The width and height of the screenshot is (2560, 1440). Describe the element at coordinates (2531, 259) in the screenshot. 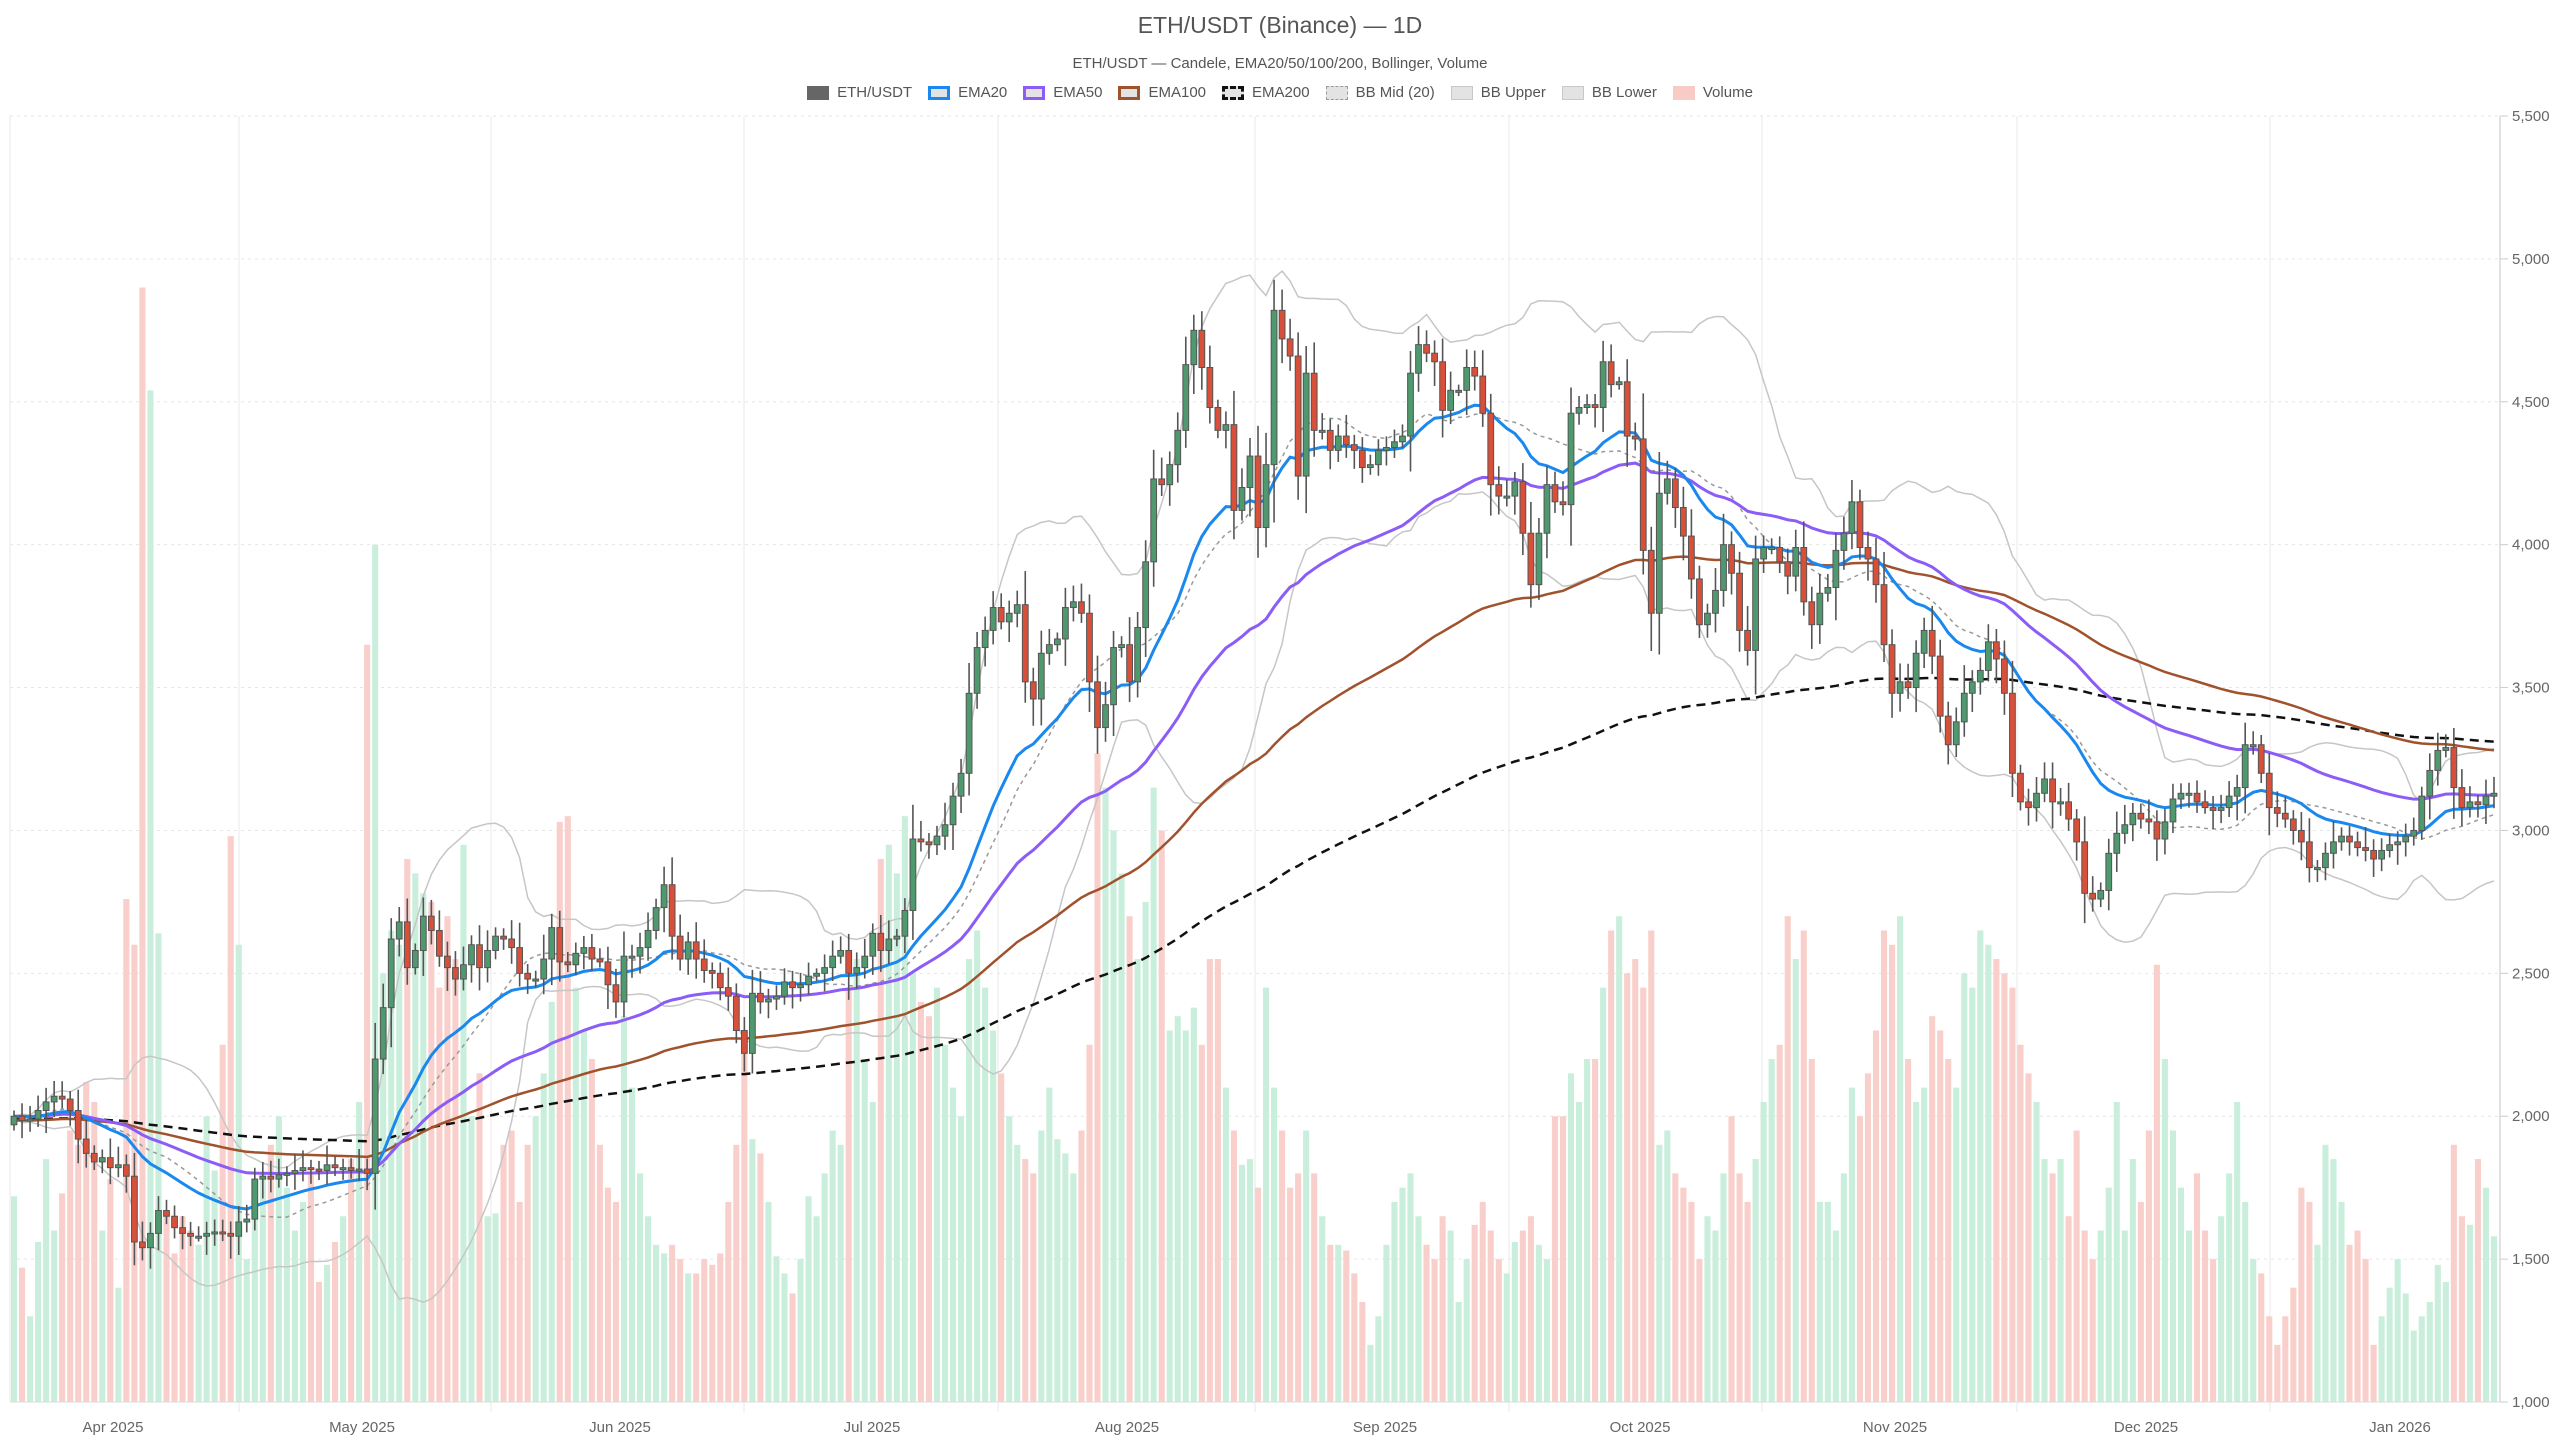

I see `y-tick-label: 5,000` at that location.